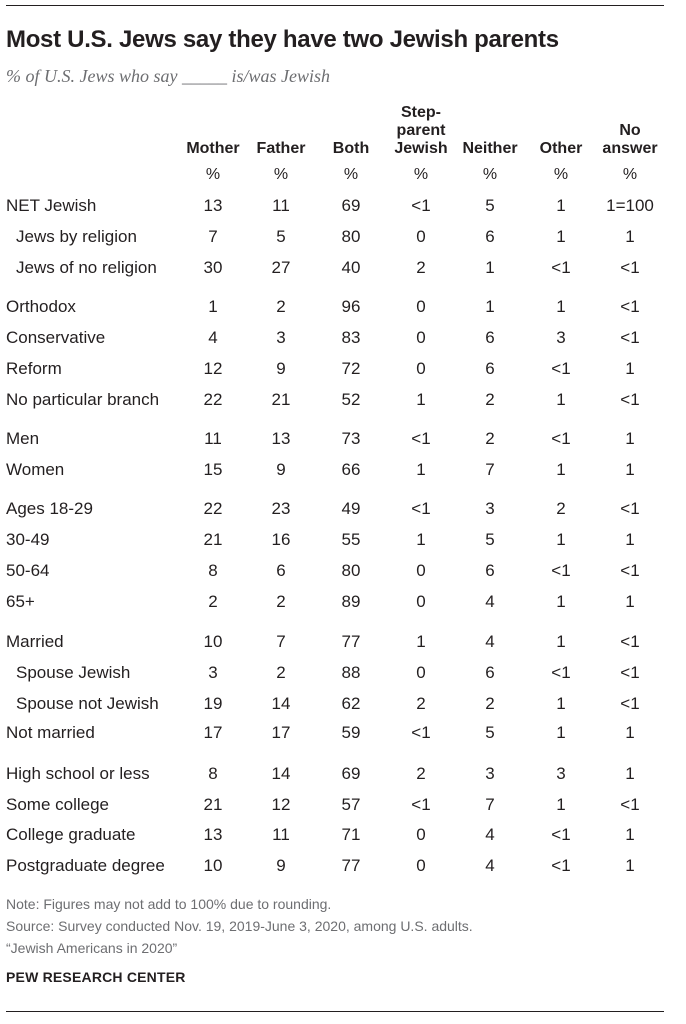 The image size is (686, 1024). Describe the element at coordinates (213, 508) in the screenshot. I see `table-cell: 22` at that location.